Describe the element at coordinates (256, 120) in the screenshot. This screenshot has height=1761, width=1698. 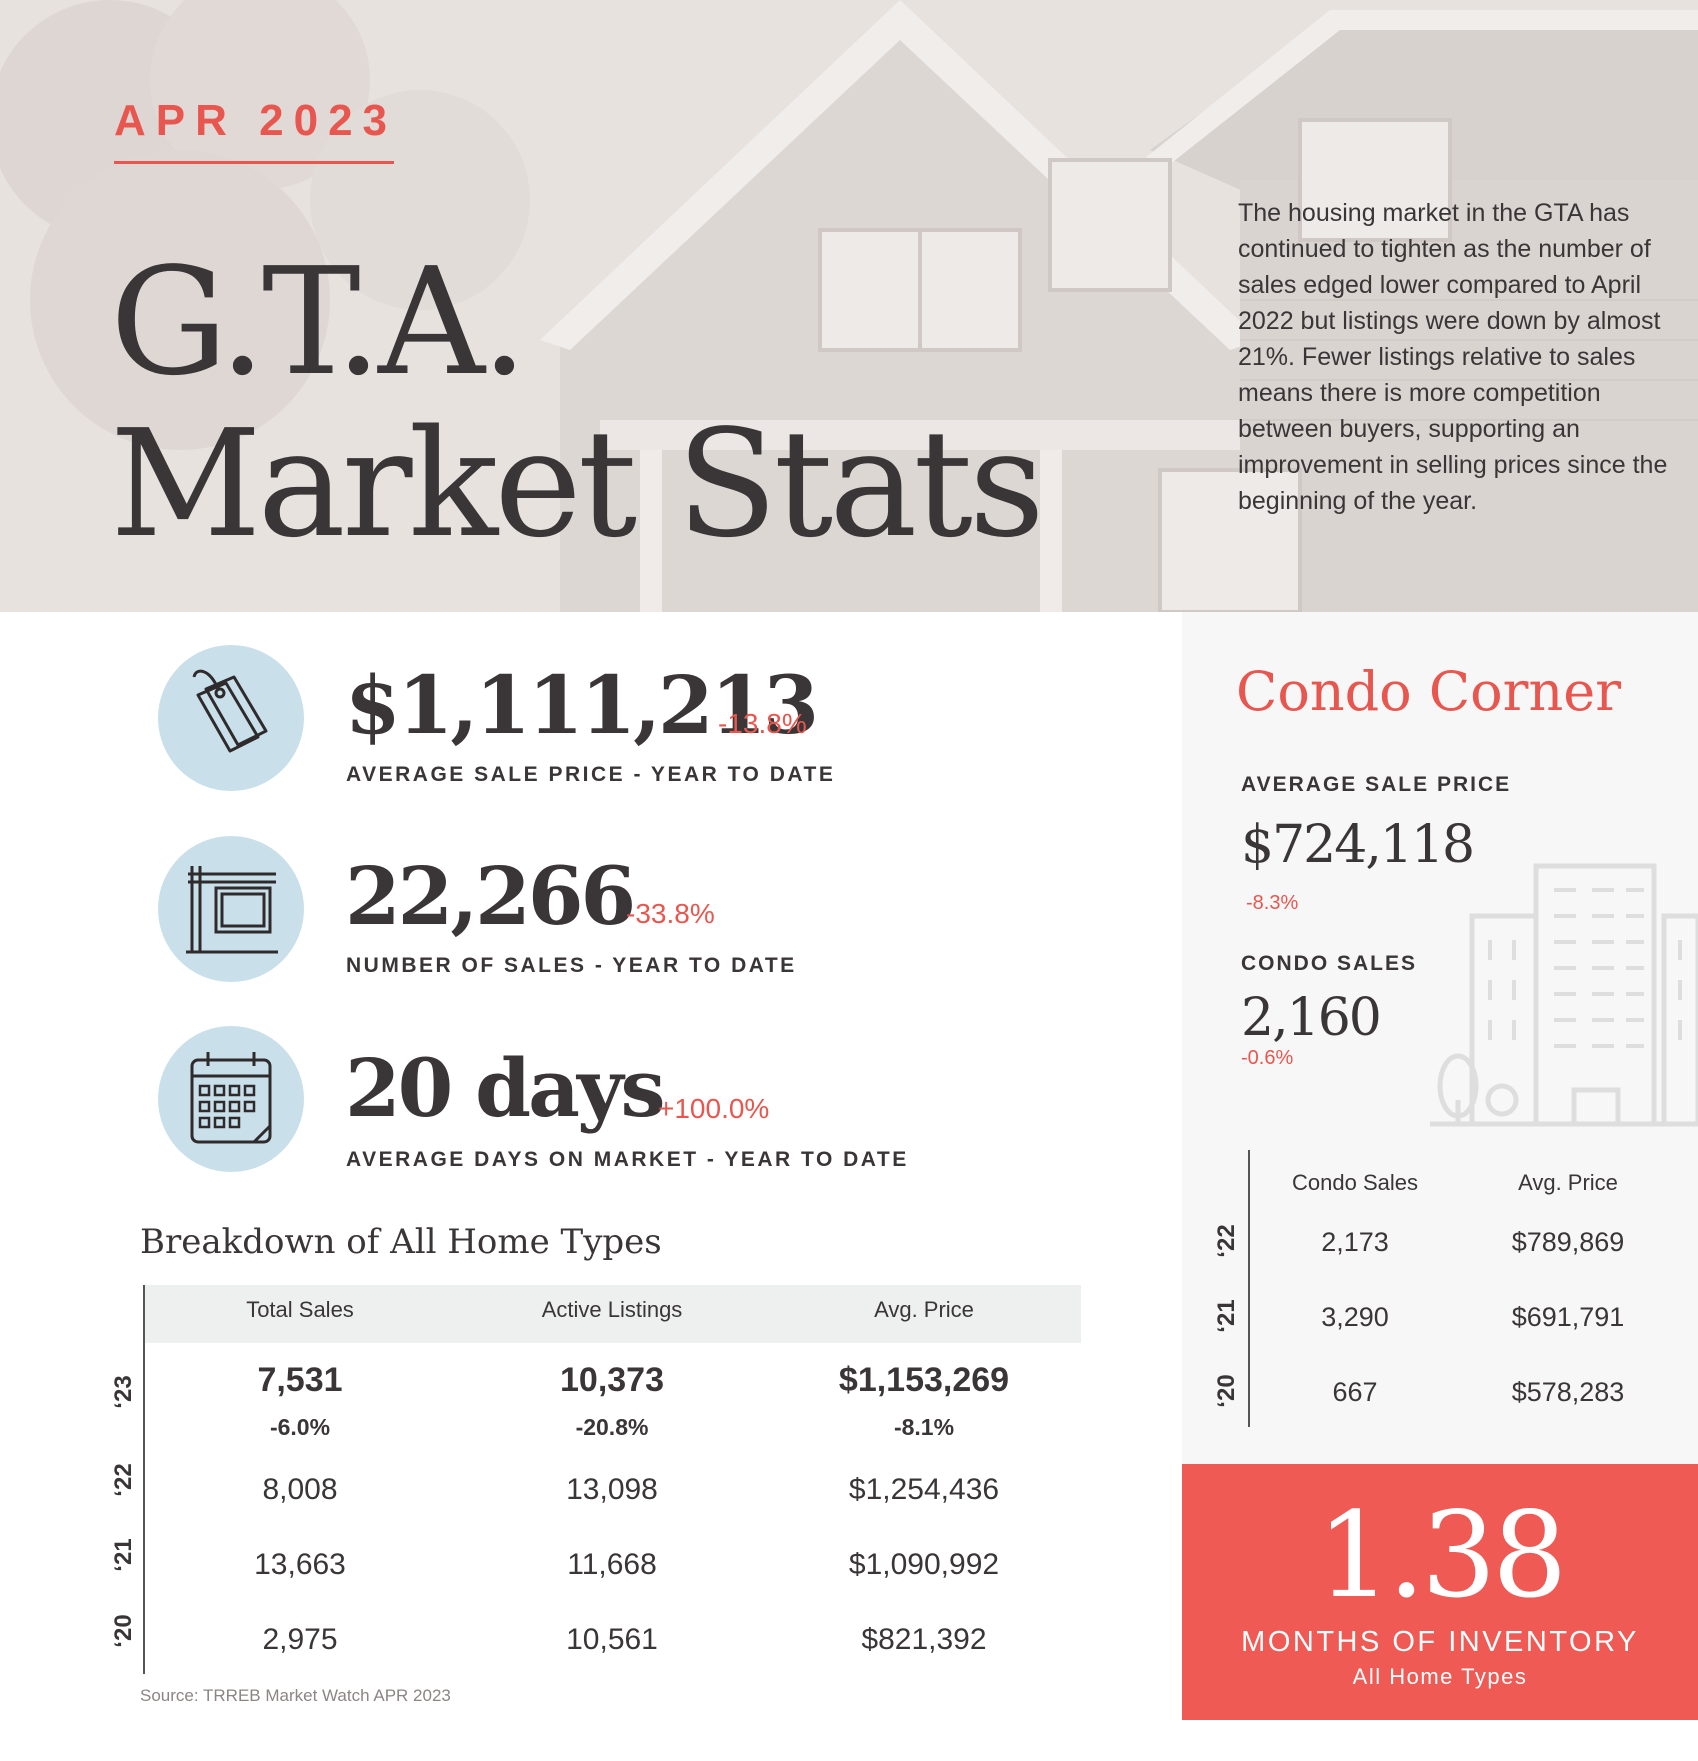
I see `report-month: APR 2023` at that location.